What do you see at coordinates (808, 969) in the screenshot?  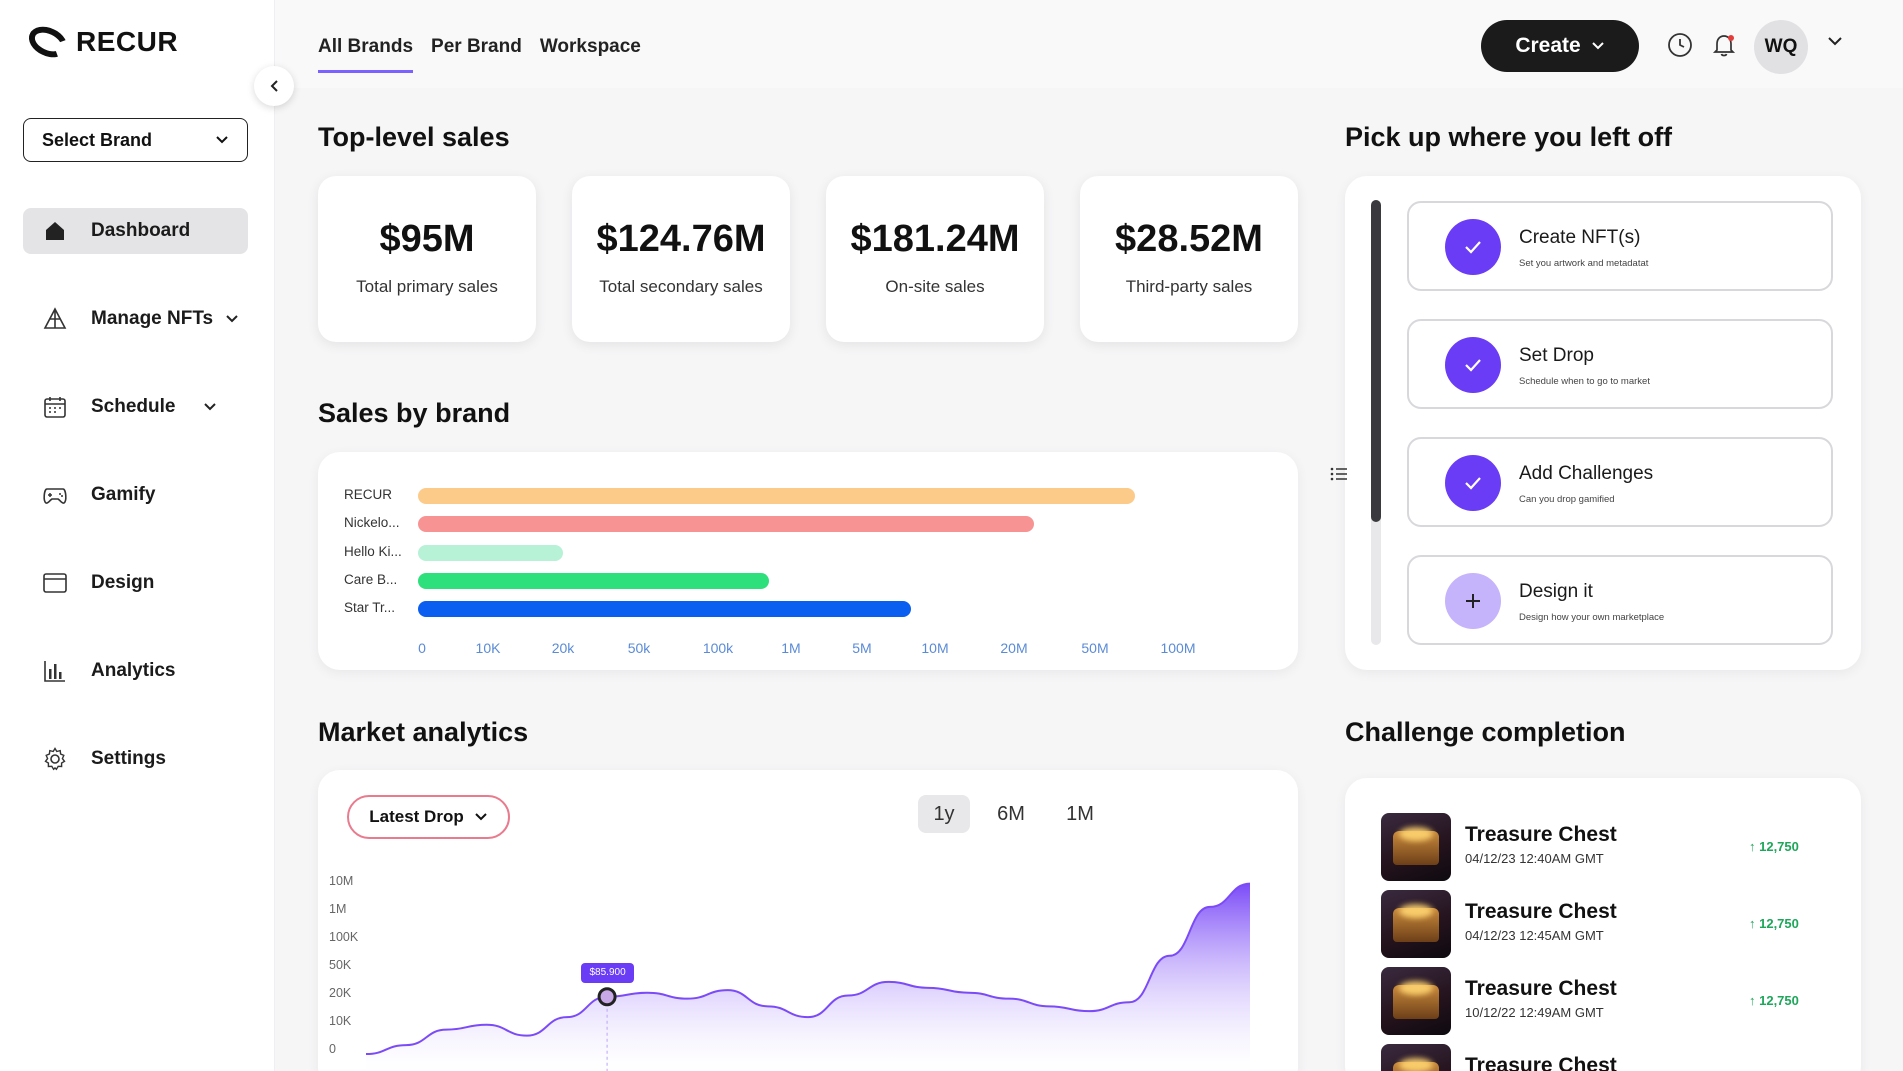 I see `area-line` at bounding box center [808, 969].